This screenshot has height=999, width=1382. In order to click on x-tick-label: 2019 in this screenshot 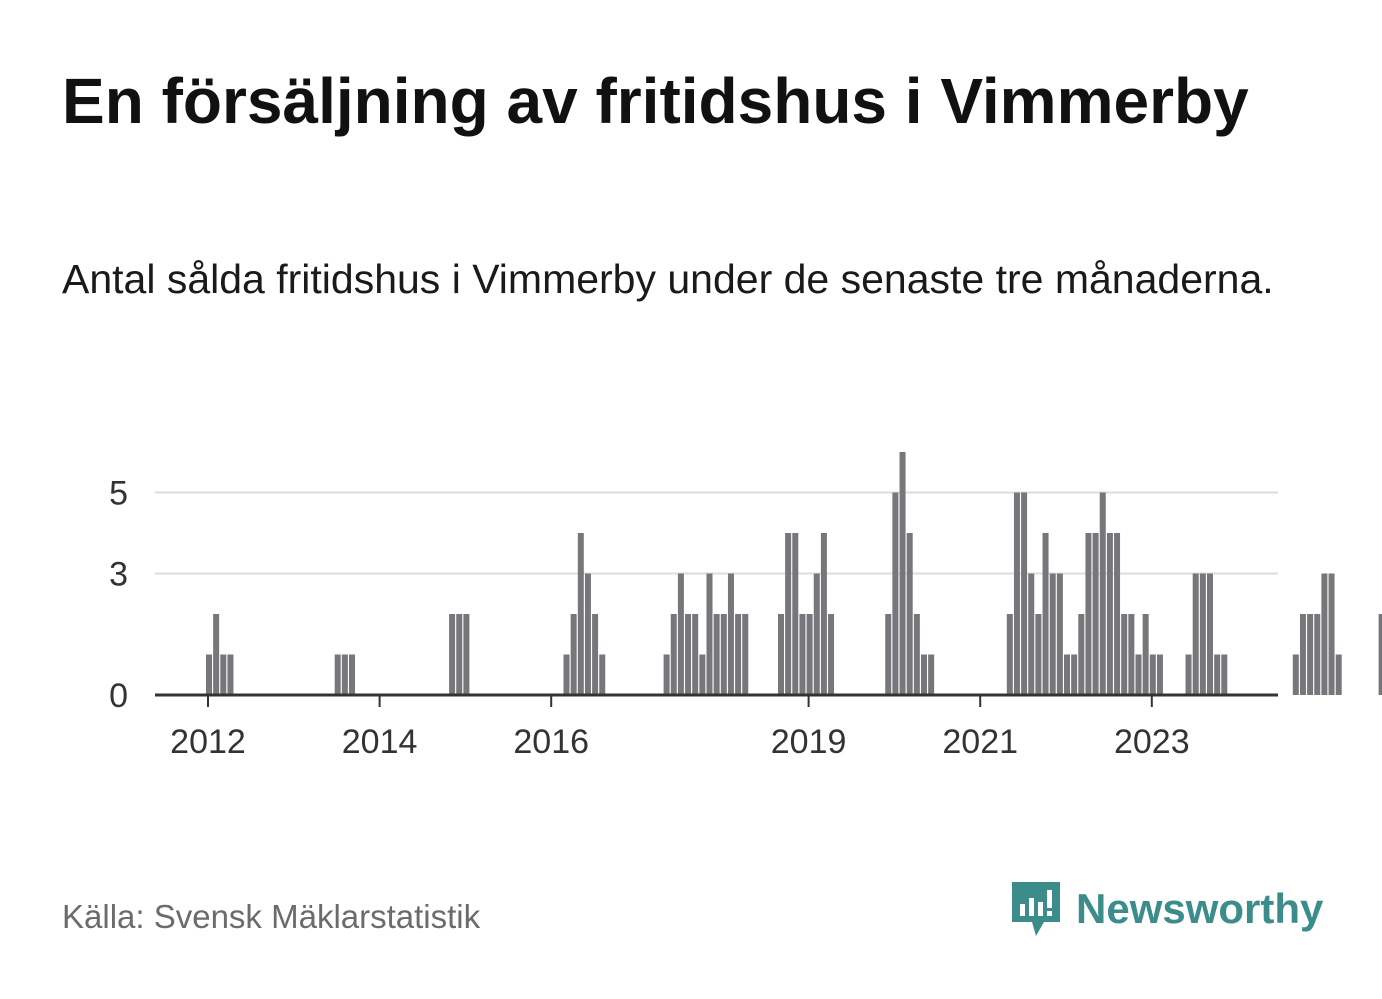, I will do `click(809, 742)`.